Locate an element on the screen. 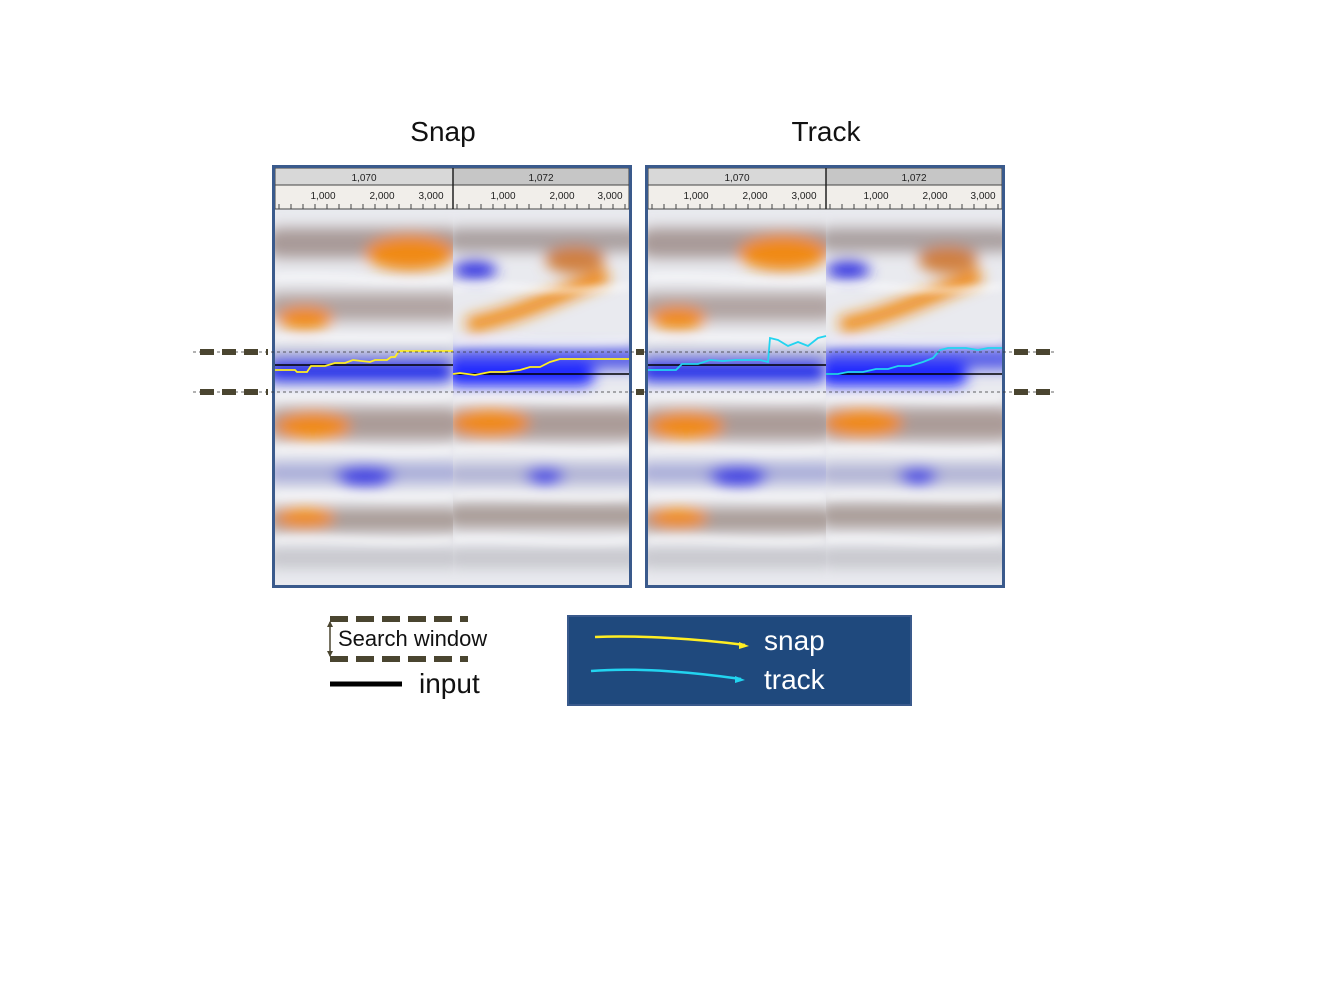 The height and width of the screenshot is (1008, 1344). track-trace-label-1072: 1,072 is located at coordinates (913, 178).